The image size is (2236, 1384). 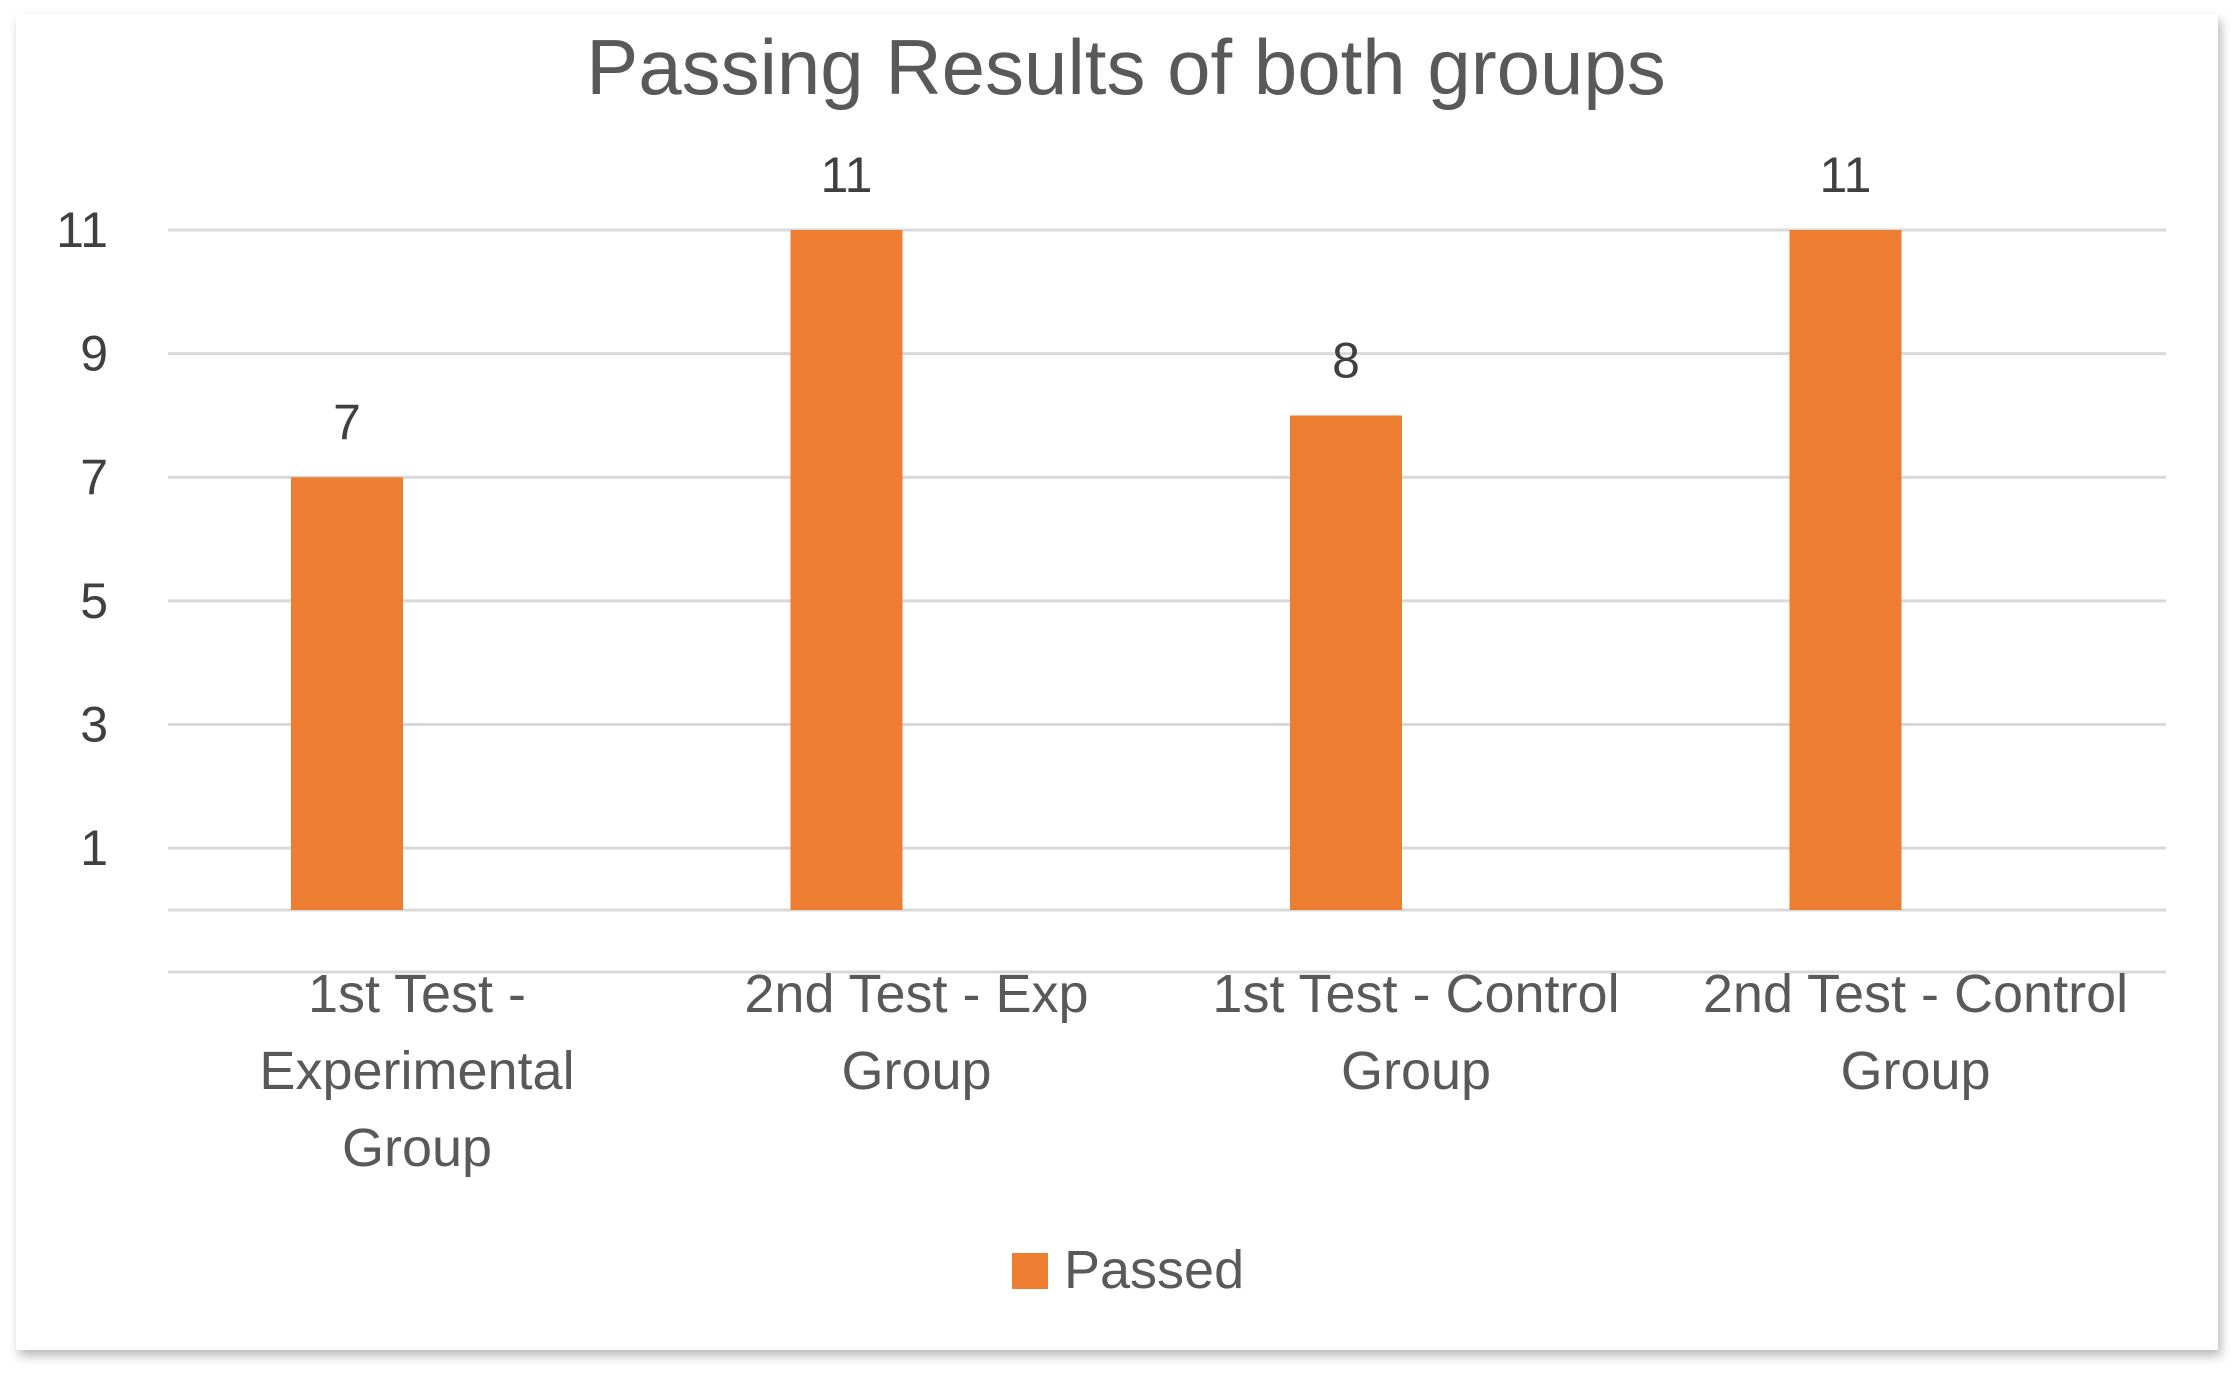 I want to click on x-tick-label: 2nd Test - Exp Group, so click(x=916, y=1032).